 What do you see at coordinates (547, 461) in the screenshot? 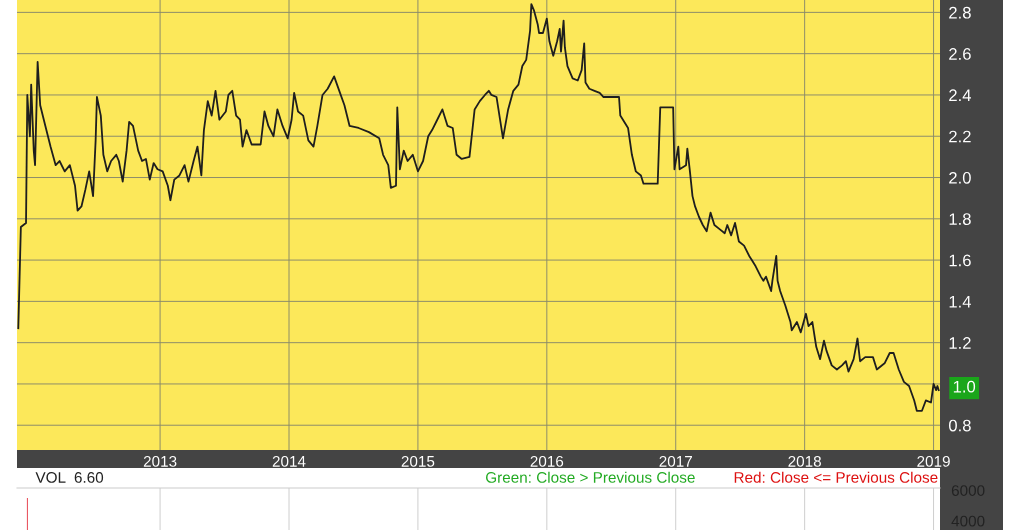
I see `x-tick-label: 2016` at bounding box center [547, 461].